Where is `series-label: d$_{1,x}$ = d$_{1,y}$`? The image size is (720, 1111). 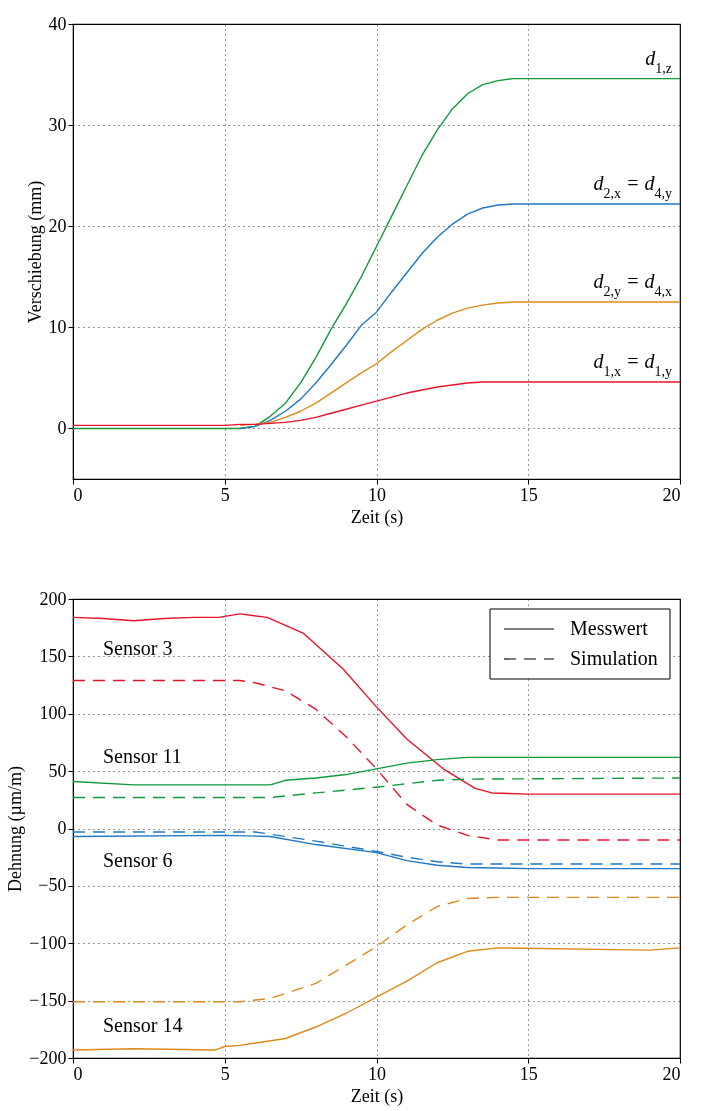 series-label: d$_{1,x}$ = d$_{1,y}$ is located at coordinates (632, 364).